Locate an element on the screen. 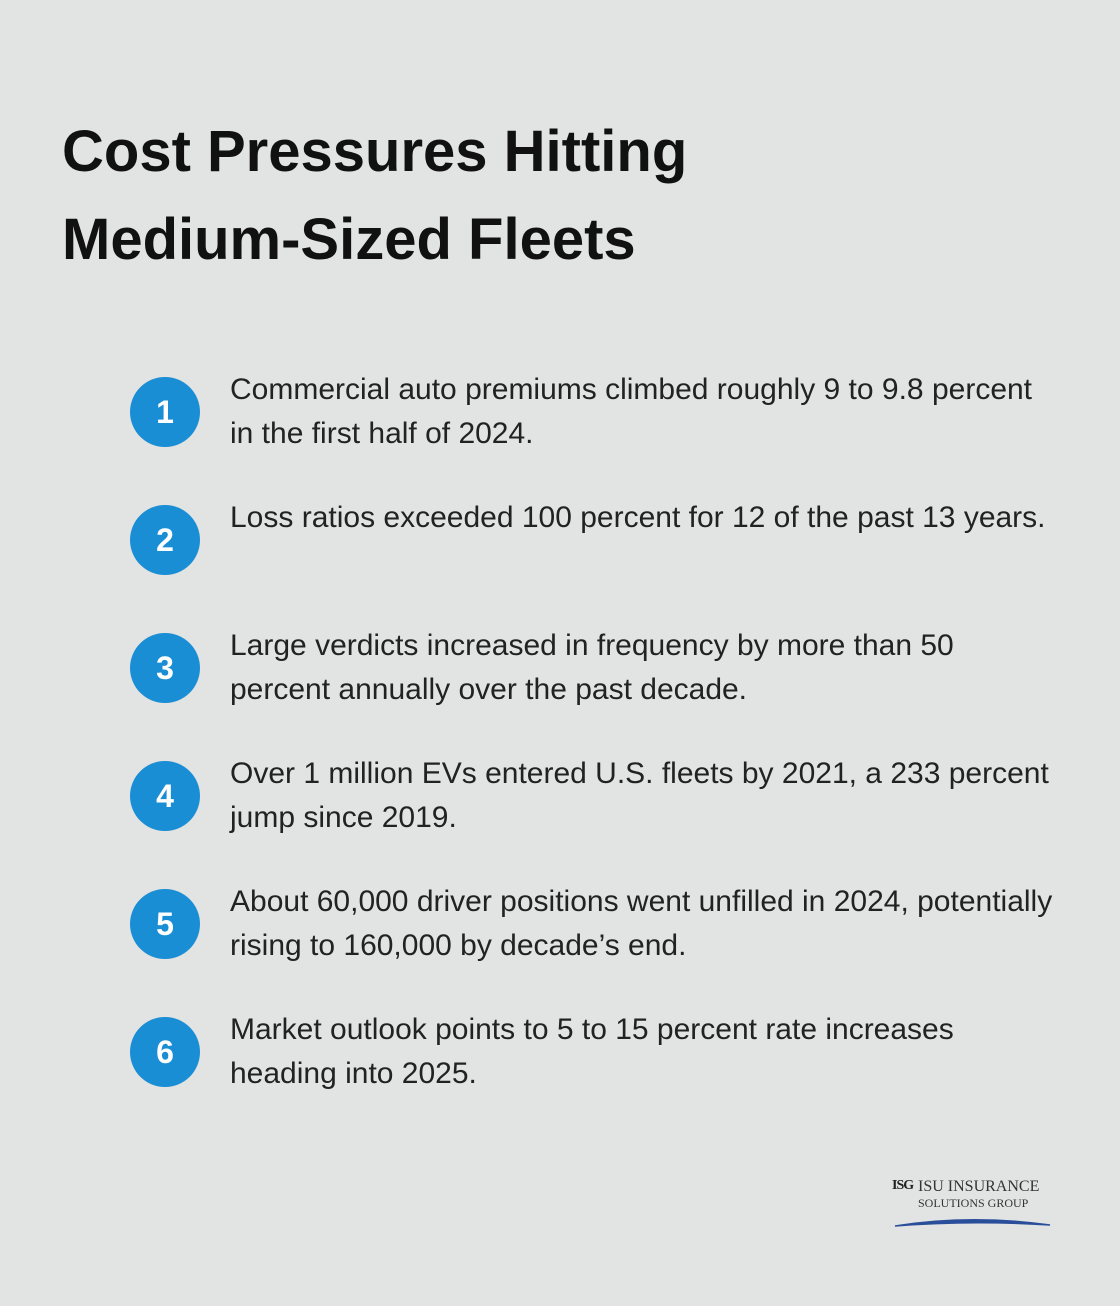  item-number: 4 is located at coordinates (165, 796).